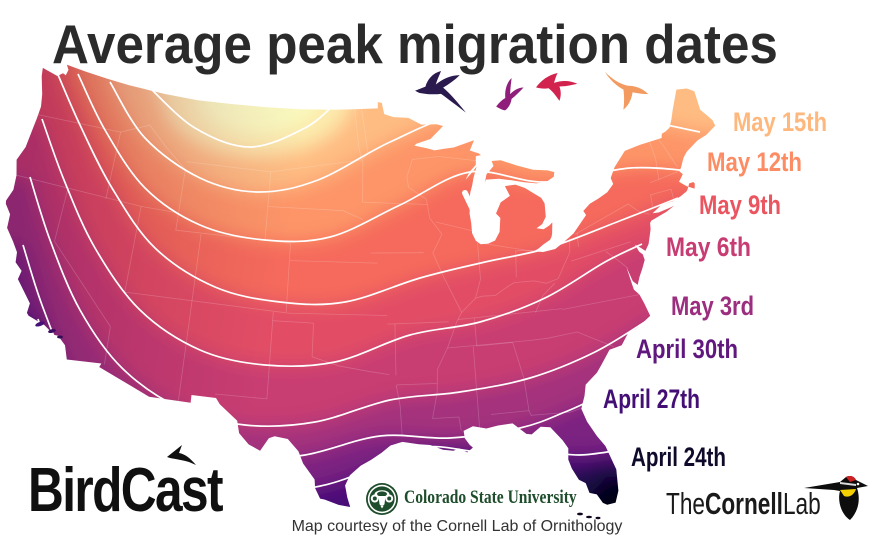 The image size is (874, 551). What do you see at coordinates (687, 349) in the screenshot?
I see `svg-text: April 30th` at bounding box center [687, 349].